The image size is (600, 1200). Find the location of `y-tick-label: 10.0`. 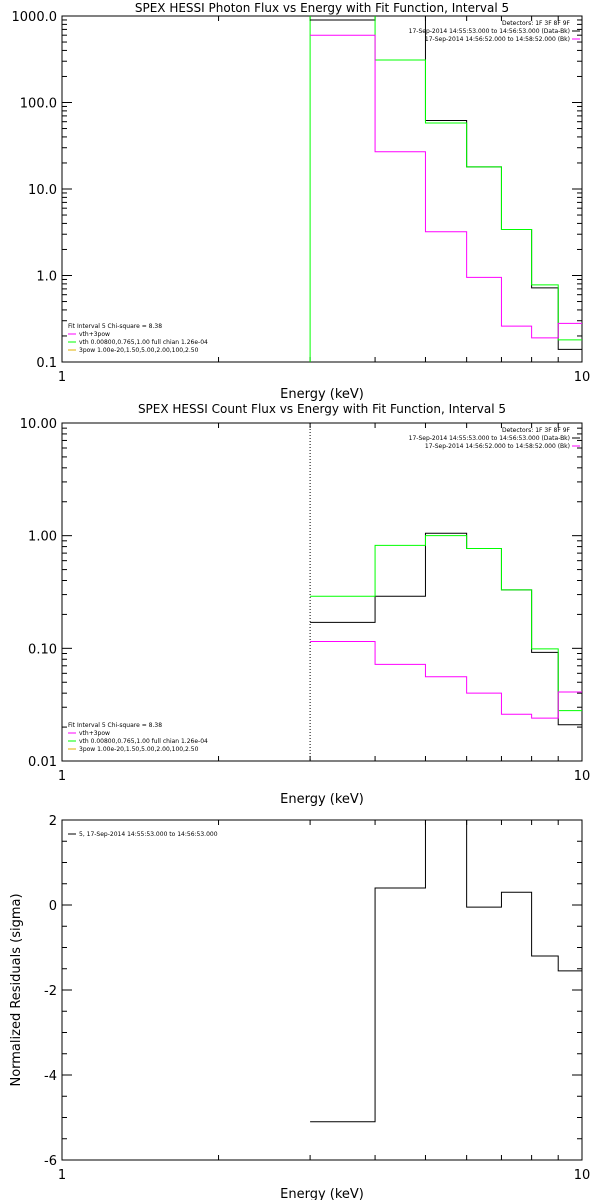

y-tick-label: 10.0 is located at coordinates (42, 190).